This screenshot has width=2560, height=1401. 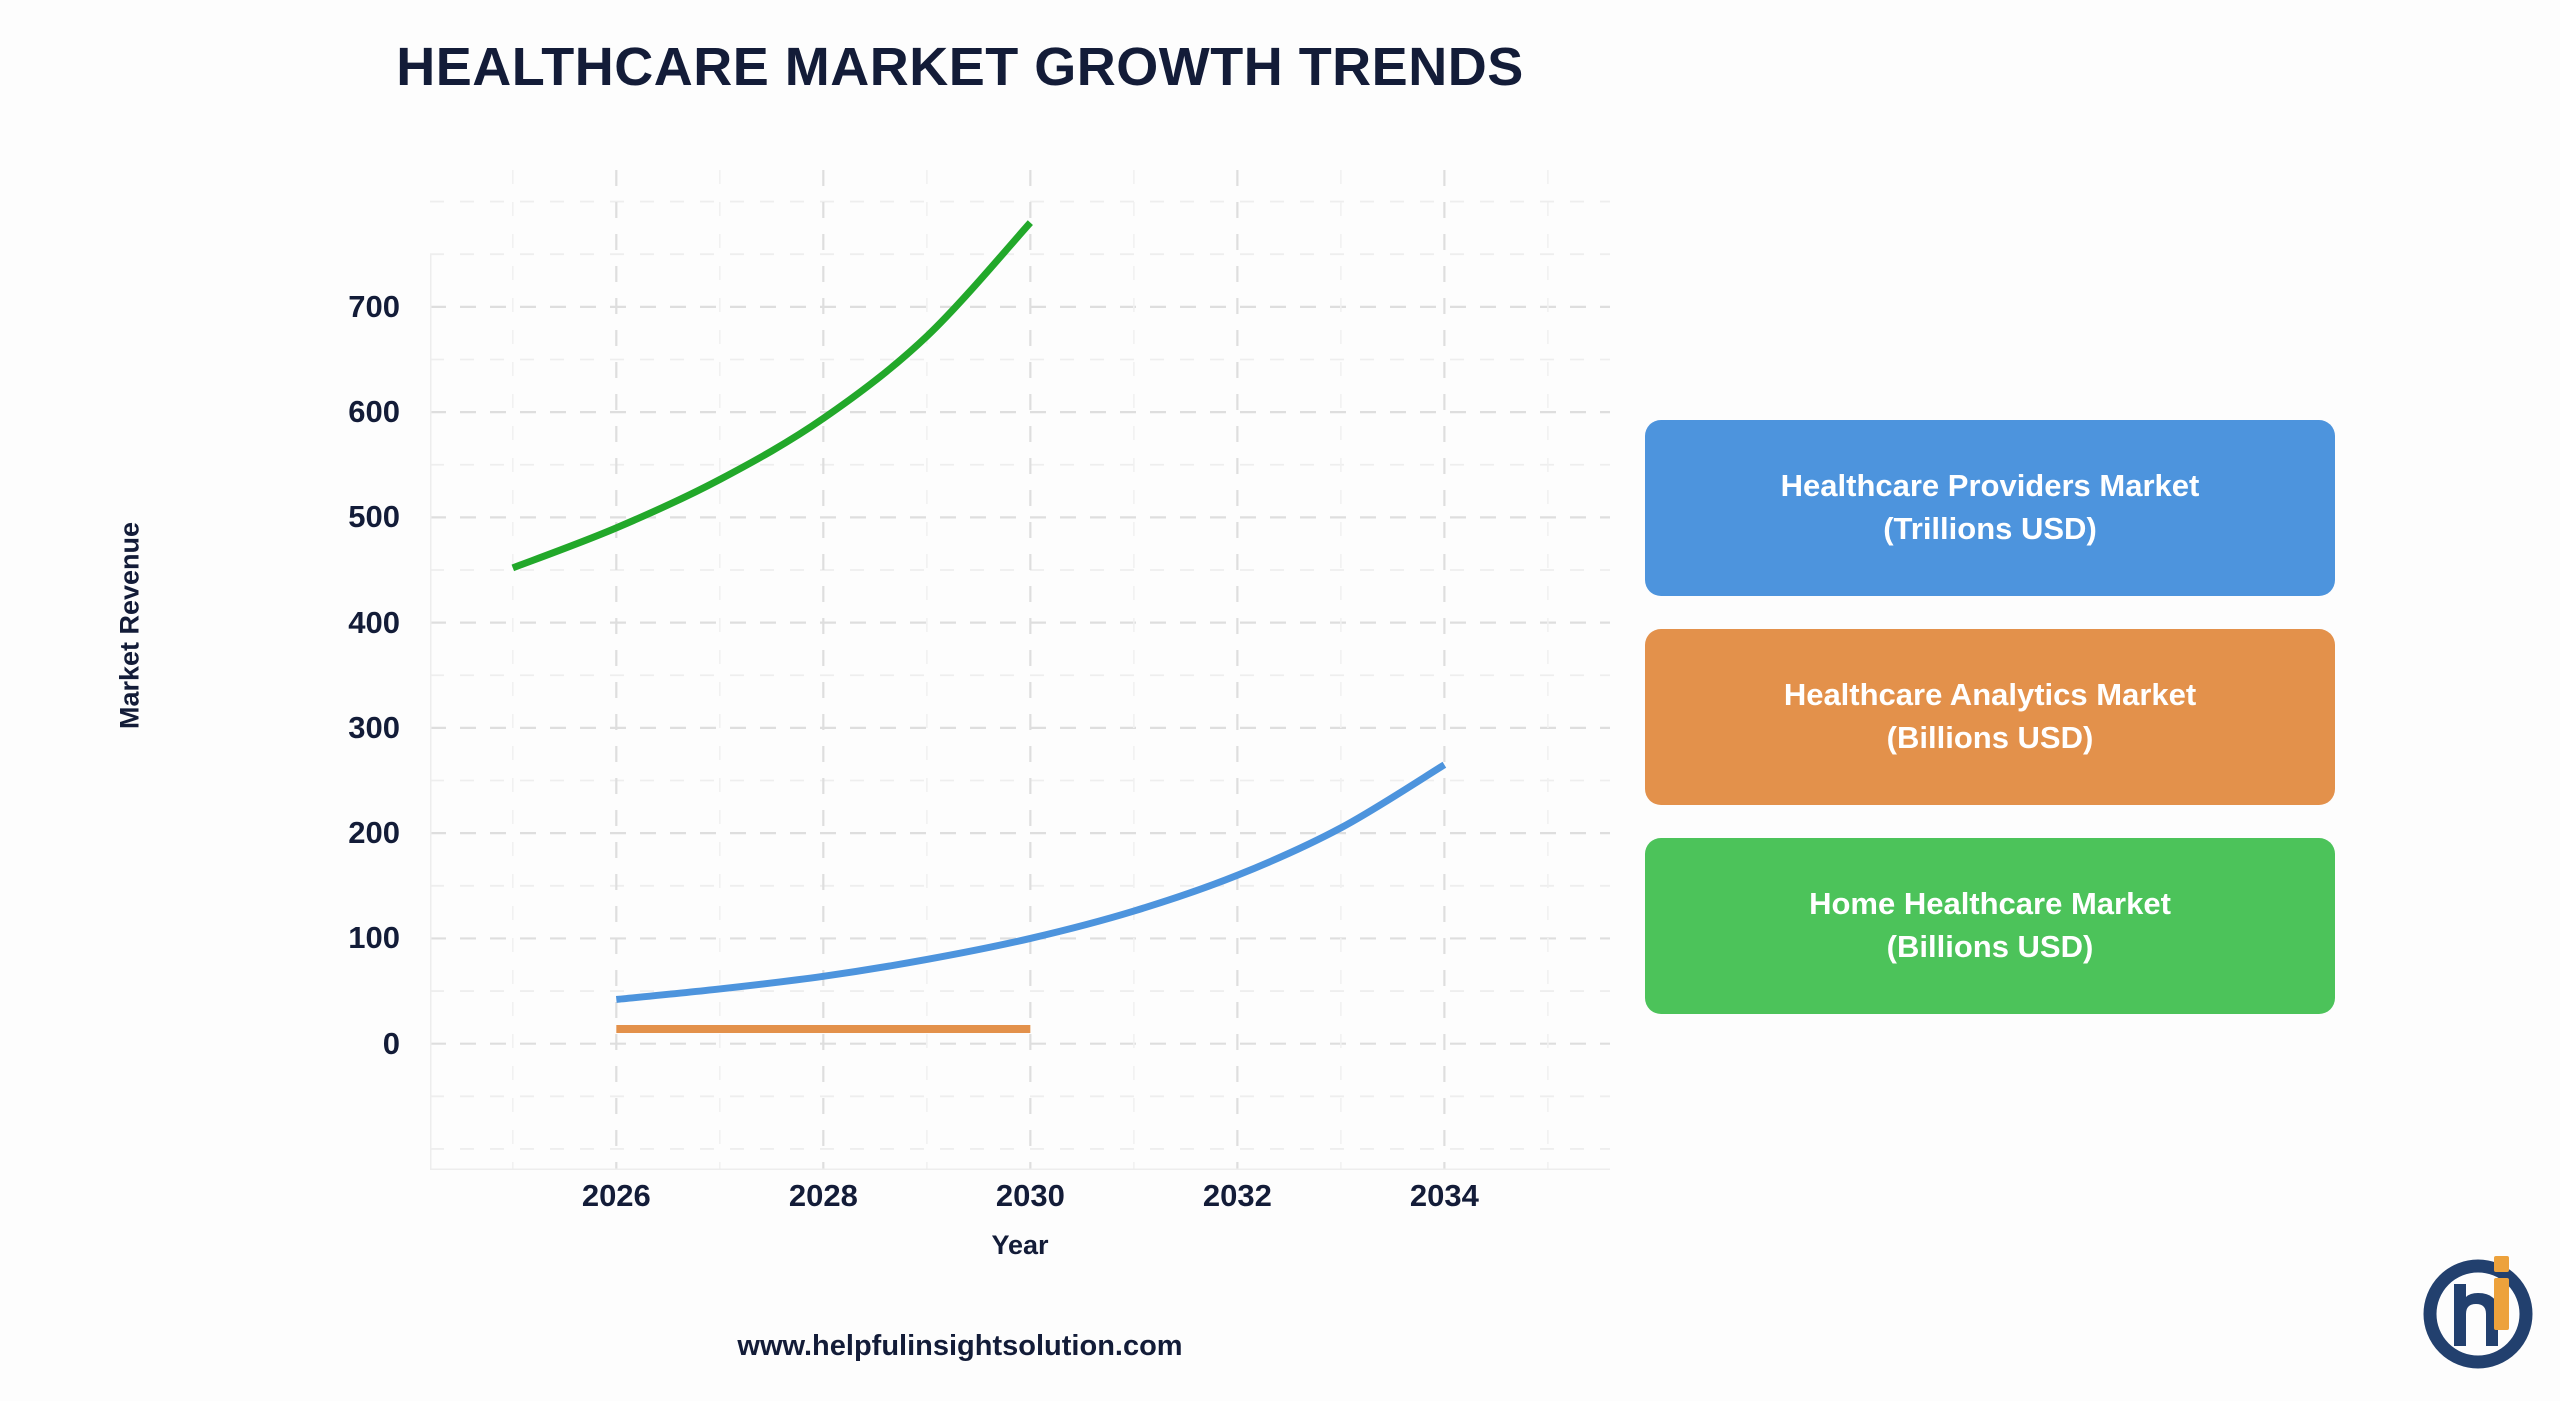 What do you see at coordinates (1030, 1195) in the screenshot?
I see `x-tick-label: 2030` at bounding box center [1030, 1195].